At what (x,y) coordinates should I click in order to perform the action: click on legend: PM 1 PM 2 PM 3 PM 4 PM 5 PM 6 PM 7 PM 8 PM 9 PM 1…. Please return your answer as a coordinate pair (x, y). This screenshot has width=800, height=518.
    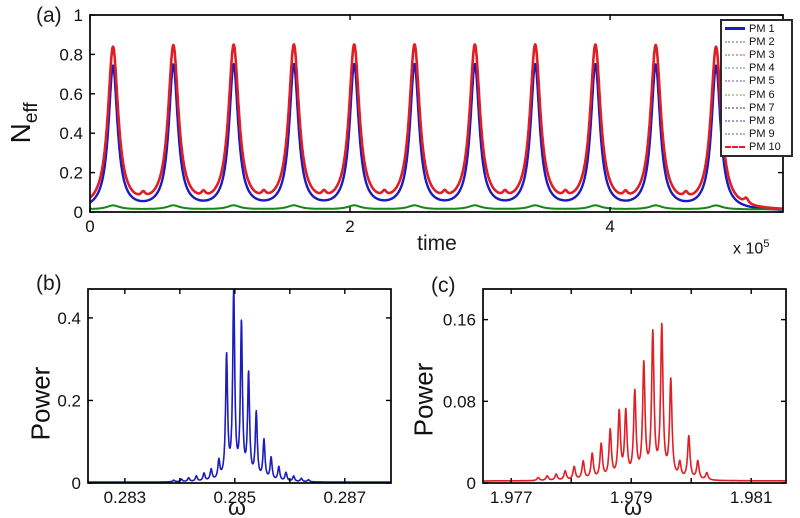
    Looking at the image, I should click on (756, 88).